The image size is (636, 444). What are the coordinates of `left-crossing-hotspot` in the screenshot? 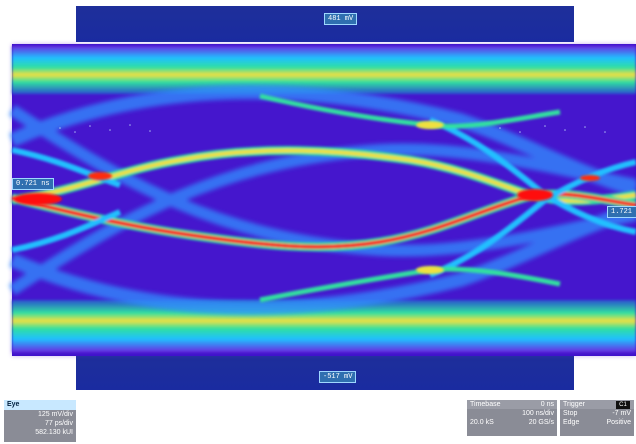 It's located at (38, 199).